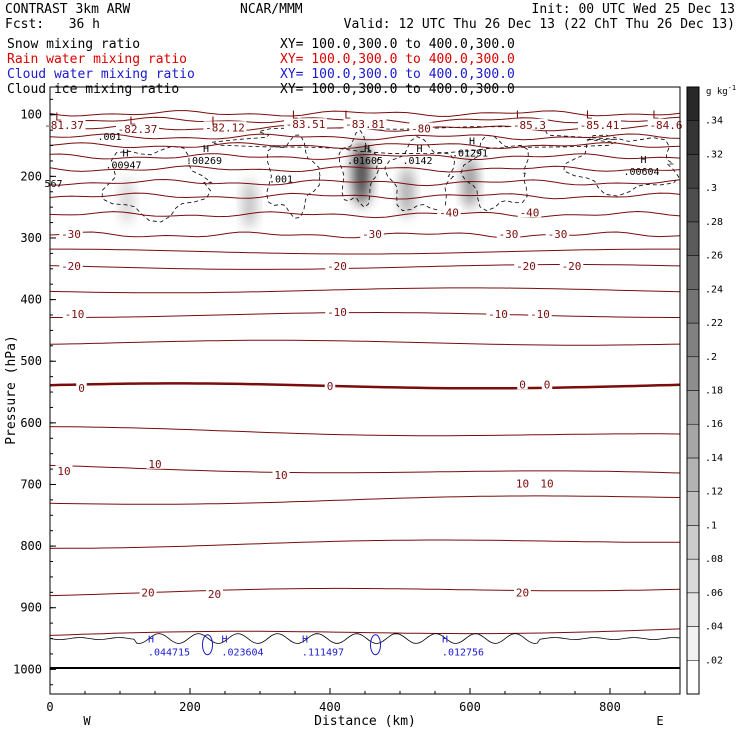 This screenshot has height=740, width=740. What do you see at coordinates (717, 92) in the screenshot?
I see `colorbar-unit-base: g kg` at bounding box center [717, 92].